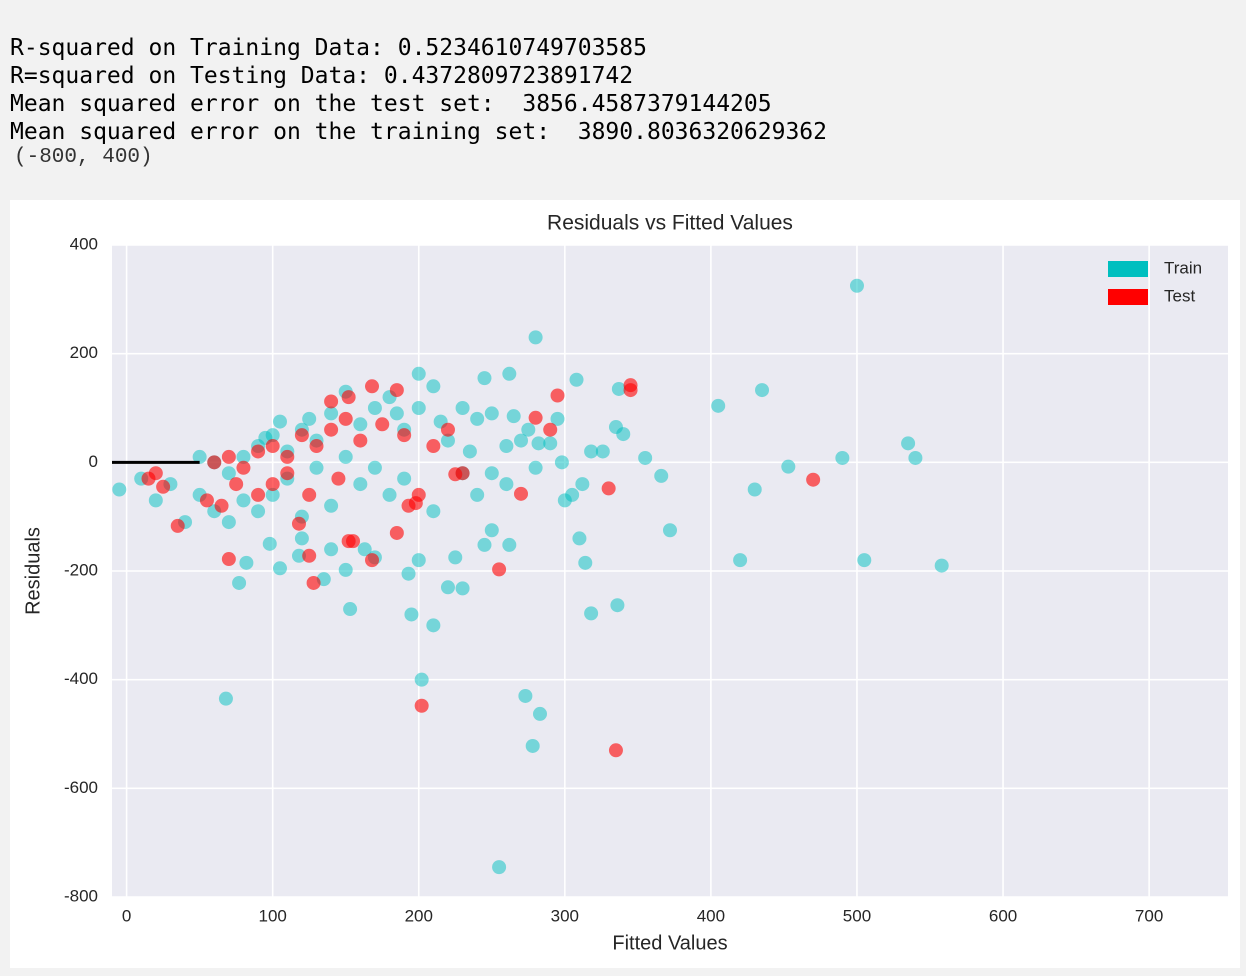  I want to click on x-tick-label: 200, so click(419, 915).